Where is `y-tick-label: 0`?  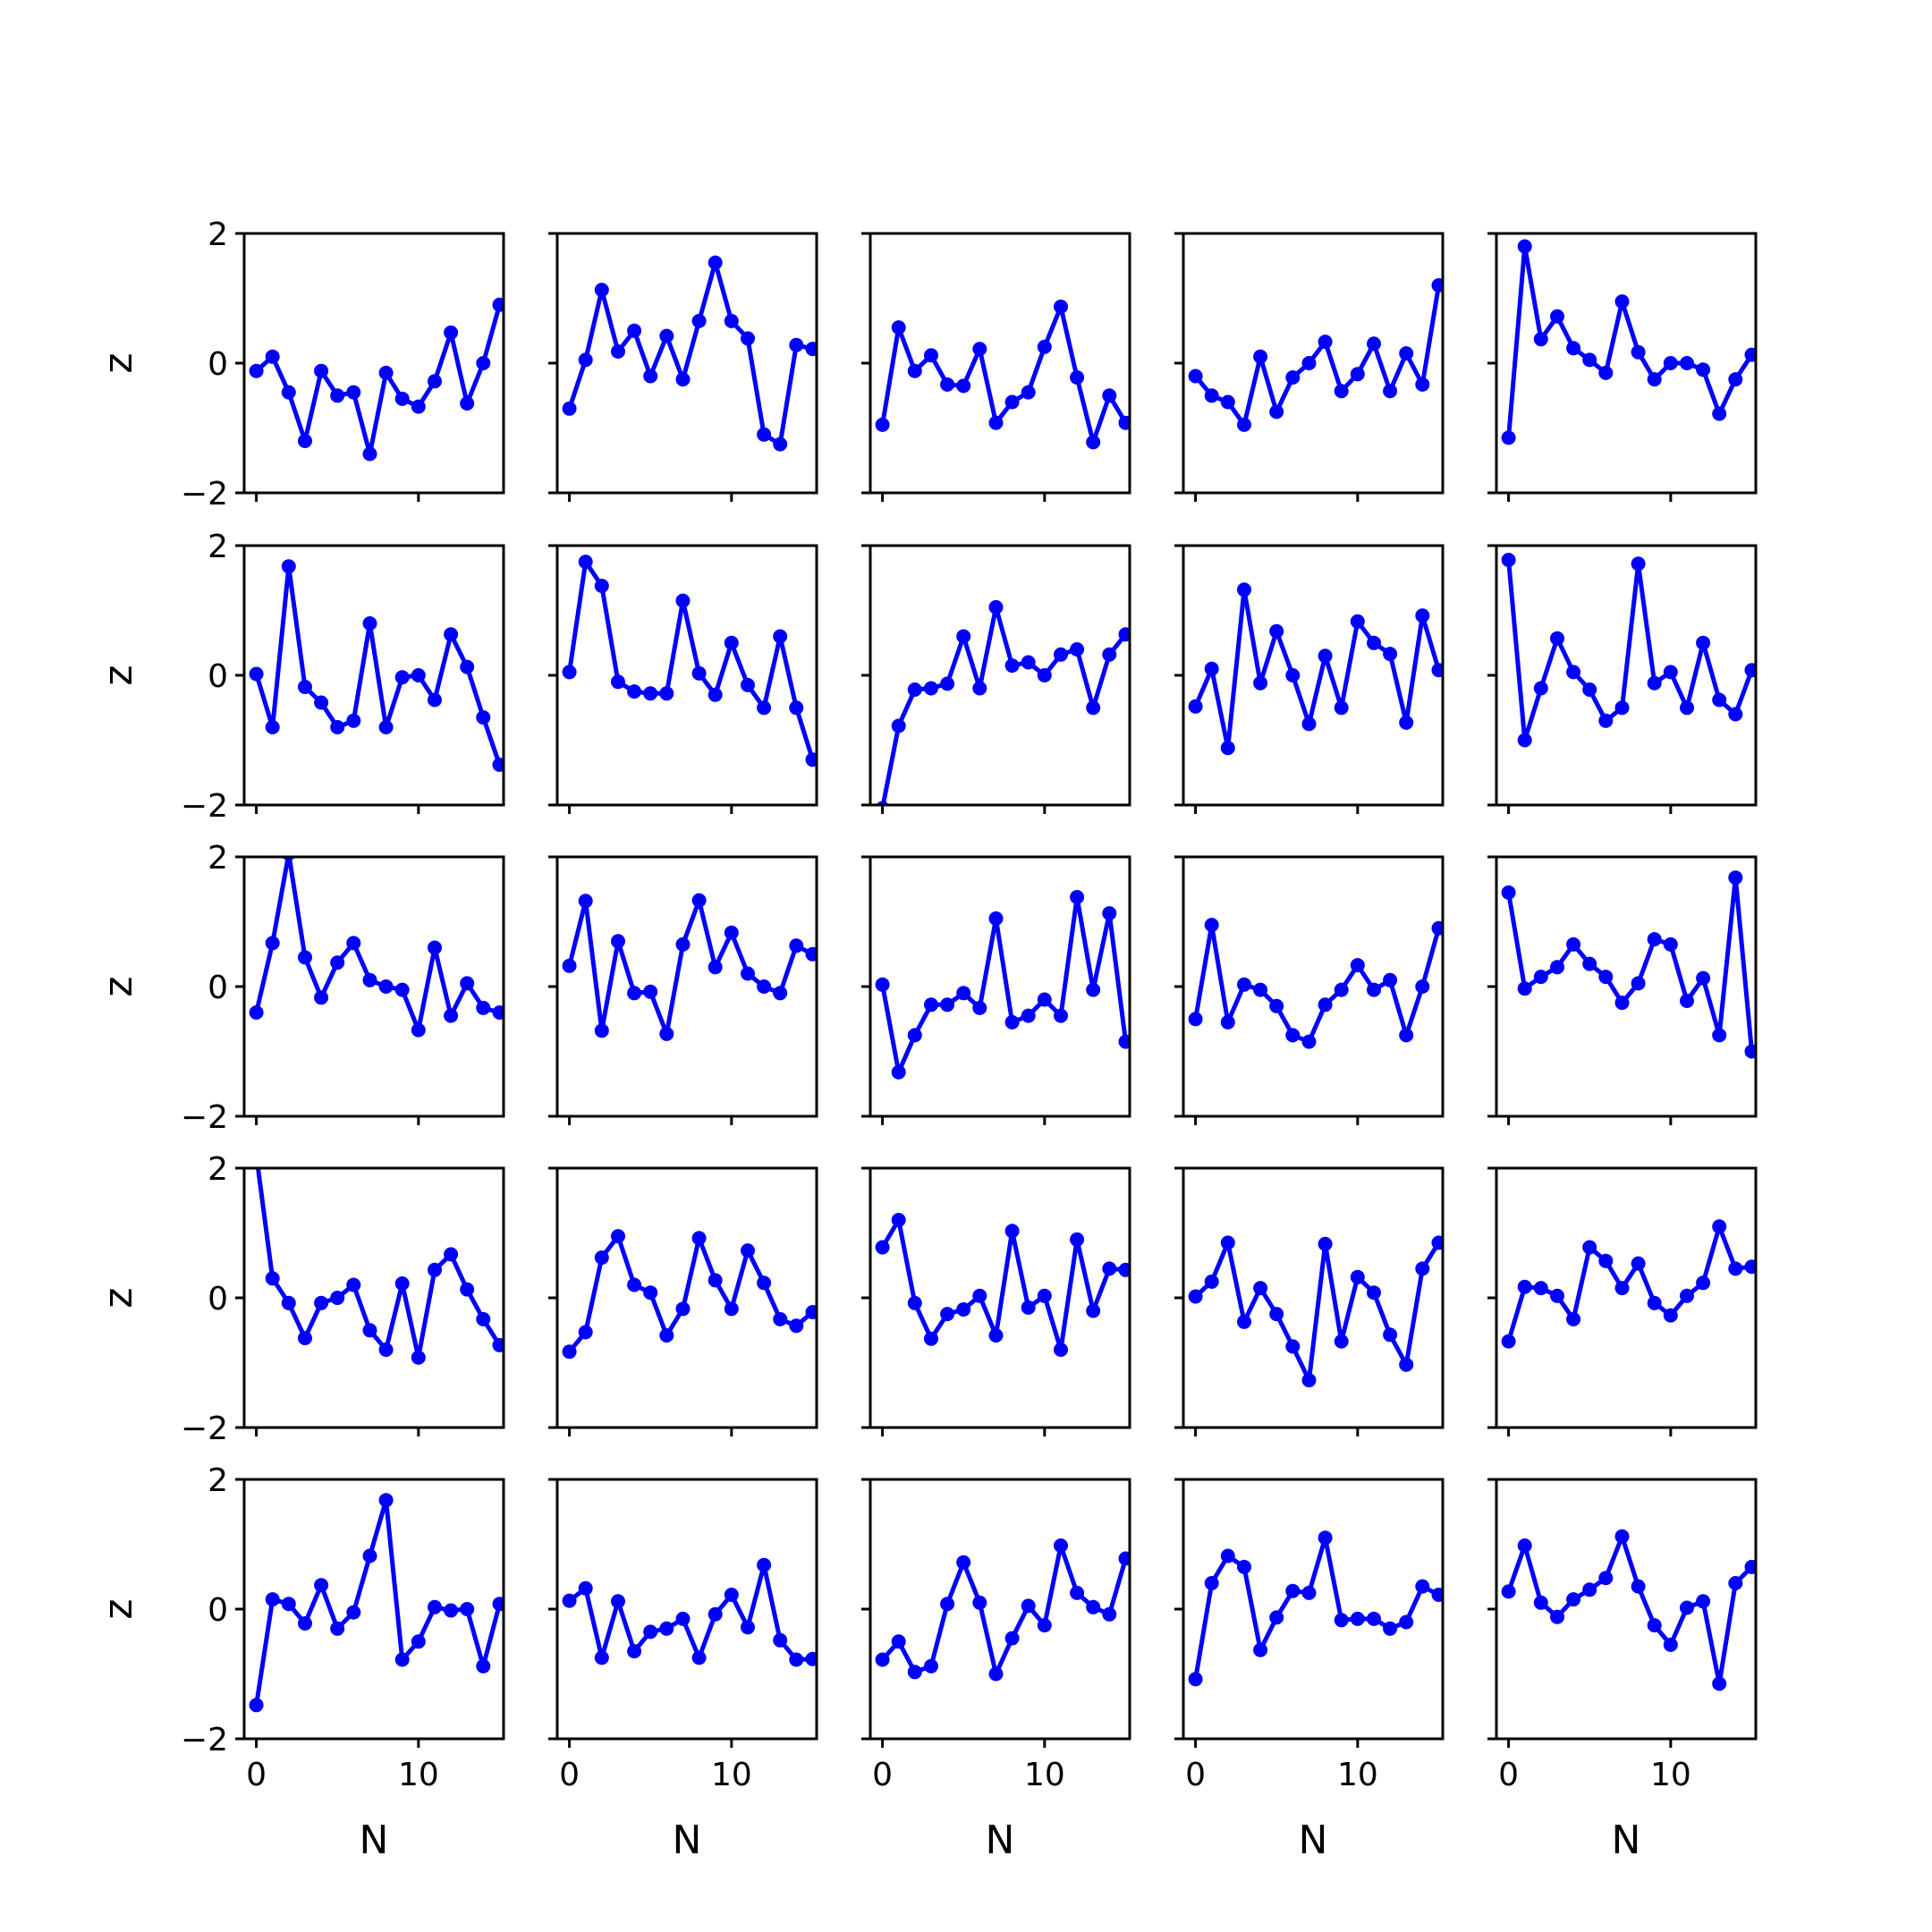
y-tick-label: 0 is located at coordinates (218, 988).